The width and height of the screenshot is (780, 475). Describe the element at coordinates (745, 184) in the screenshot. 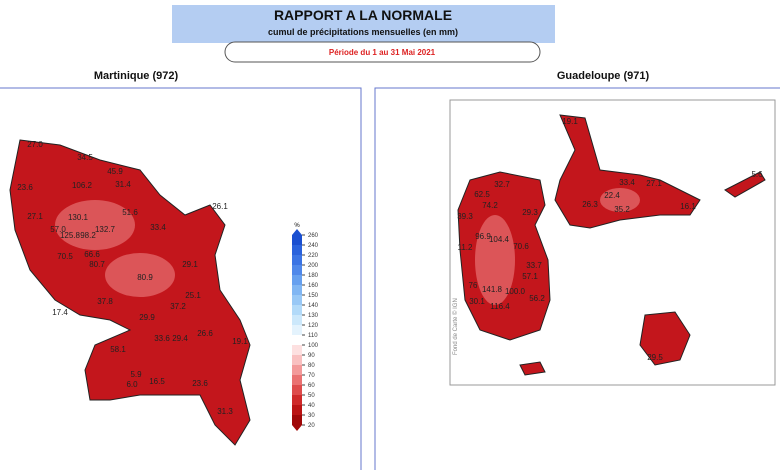

I see `desirade` at that location.